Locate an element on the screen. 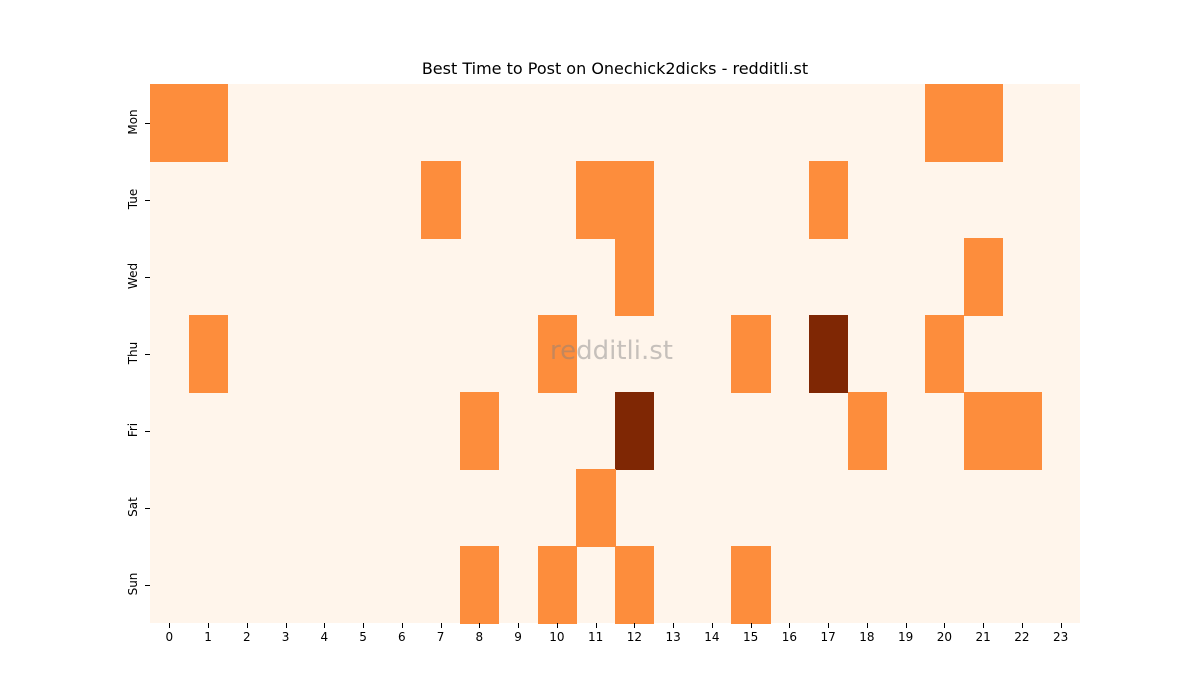 Image resolution: width=1200 pixels, height=700 pixels. x-tick-label: 3 is located at coordinates (285, 637).